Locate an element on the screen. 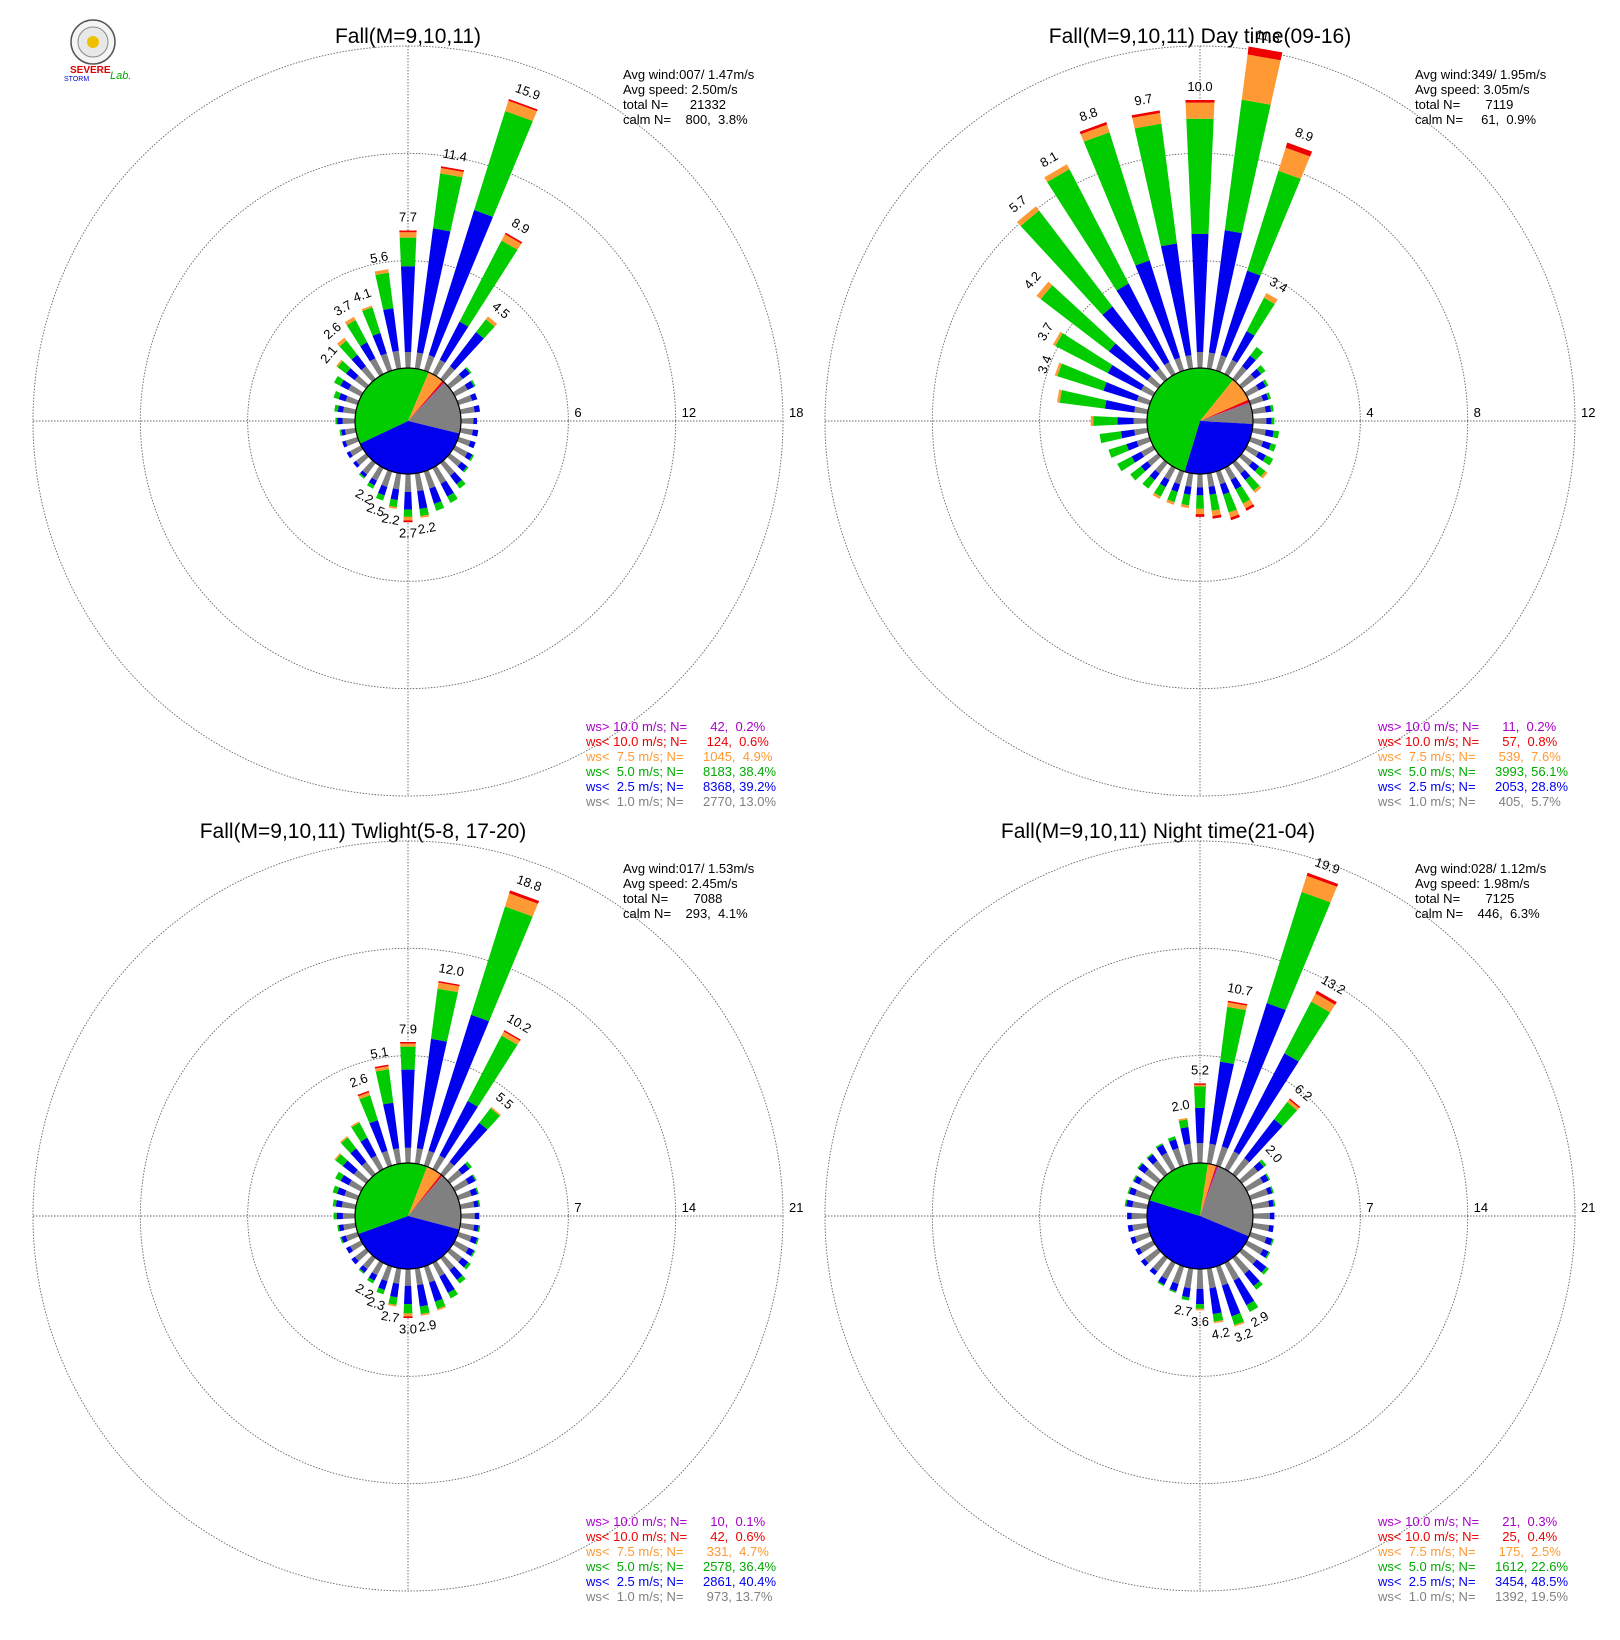  ring-label: 18 is located at coordinates (796, 412).